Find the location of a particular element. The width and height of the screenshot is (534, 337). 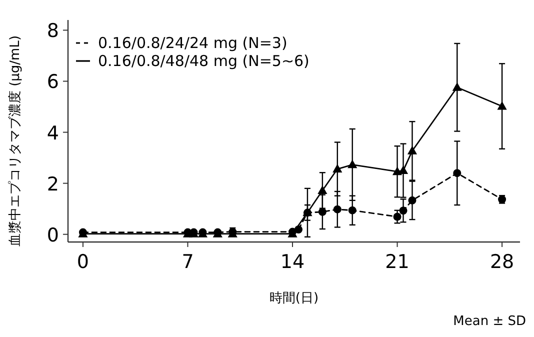

y-axis-title: 血漿中エプコリタマブ濃度 (μg/mL) is located at coordinates (15, 141).